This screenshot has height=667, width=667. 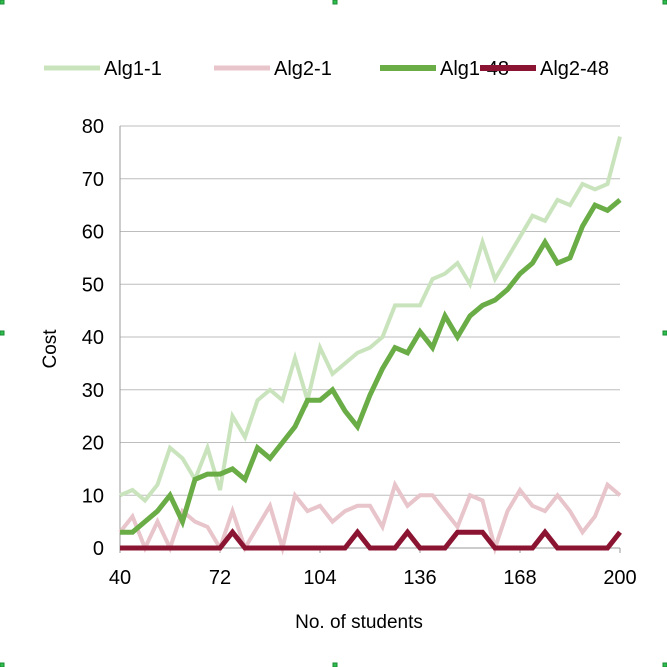 What do you see at coordinates (303, 69) in the screenshot?
I see `legend-label: Alg2-1` at bounding box center [303, 69].